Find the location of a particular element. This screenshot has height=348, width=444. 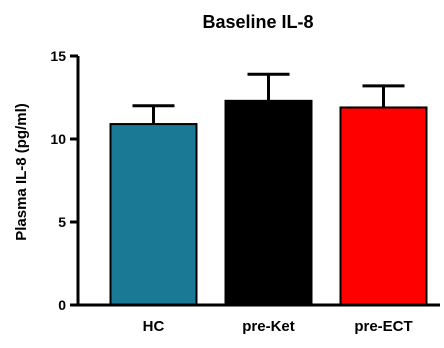

y-tick-label-0: 0 is located at coordinates (62, 305).